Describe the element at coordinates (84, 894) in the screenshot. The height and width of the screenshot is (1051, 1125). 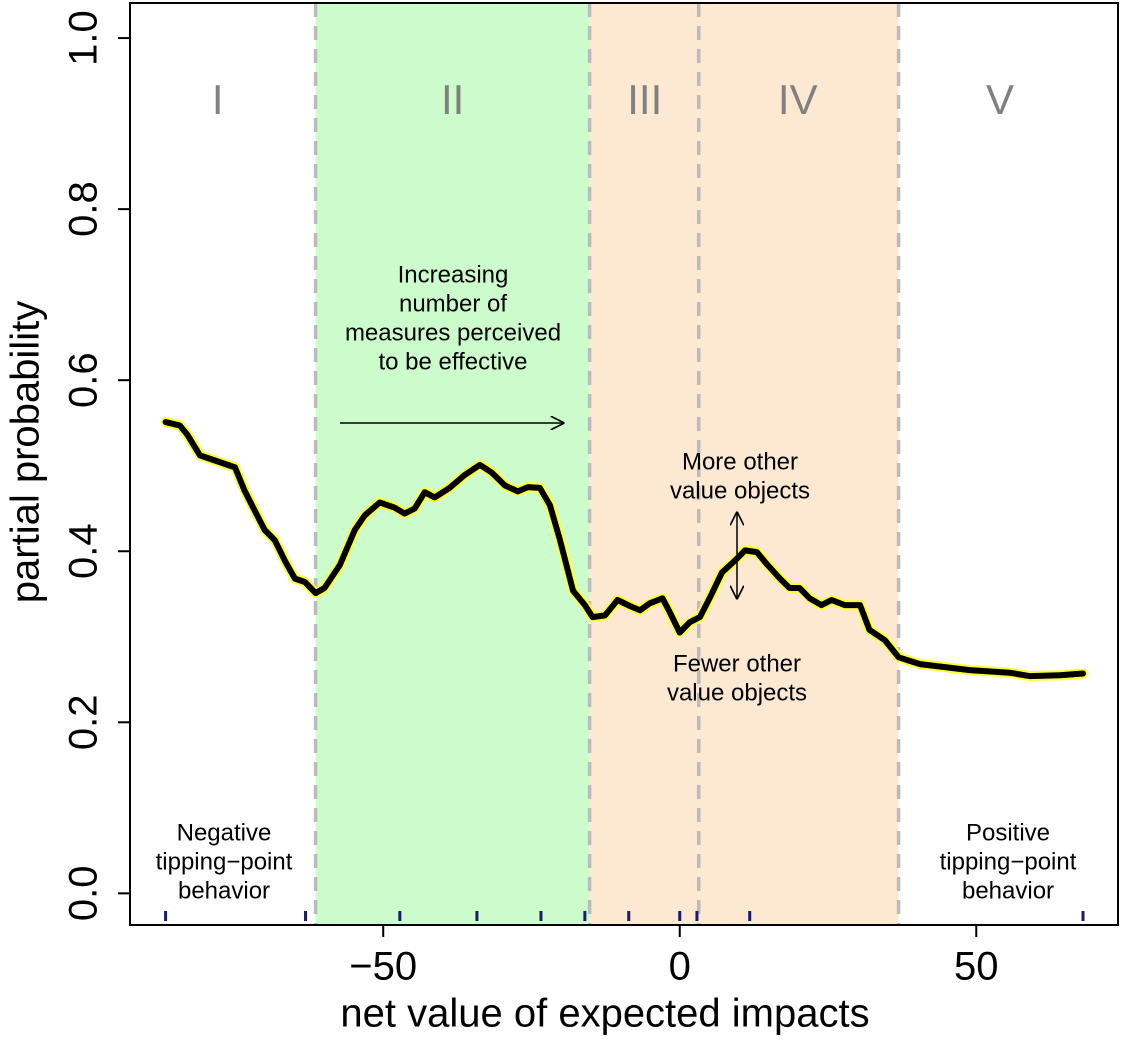
I see `y-tick-label: 0.0` at that location.